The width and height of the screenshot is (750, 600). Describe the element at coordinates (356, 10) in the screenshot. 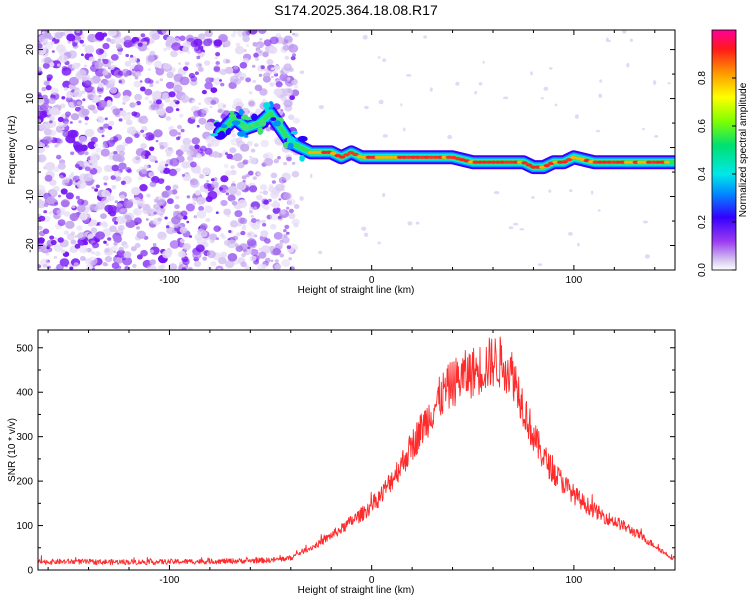

I see `figure-title: S174.2025.364.18.08.R17` at that location.